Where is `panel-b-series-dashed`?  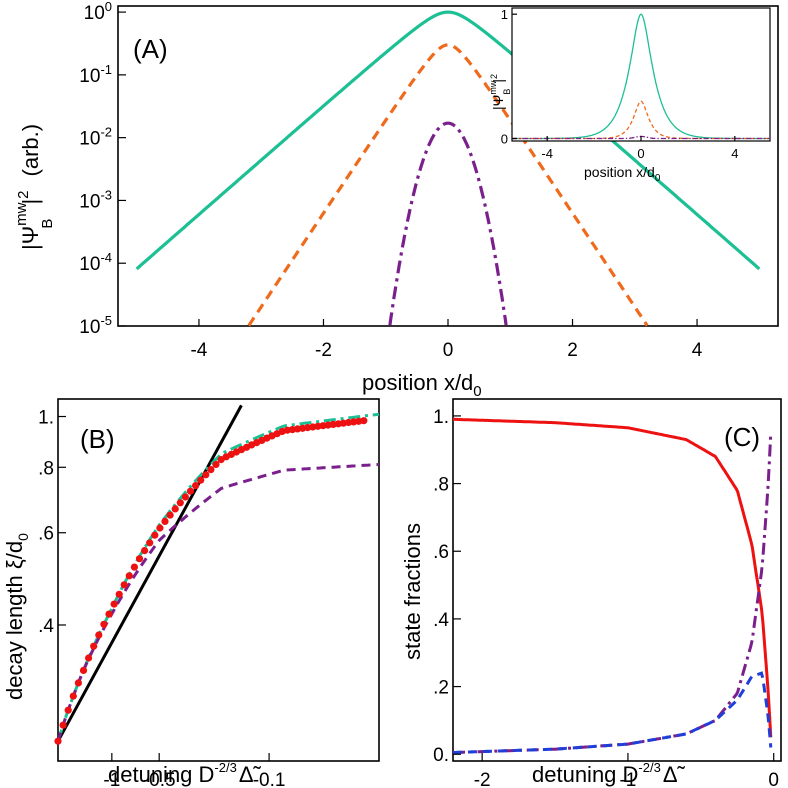 panel-b-series-dashed is located at coordinates (218, 602).